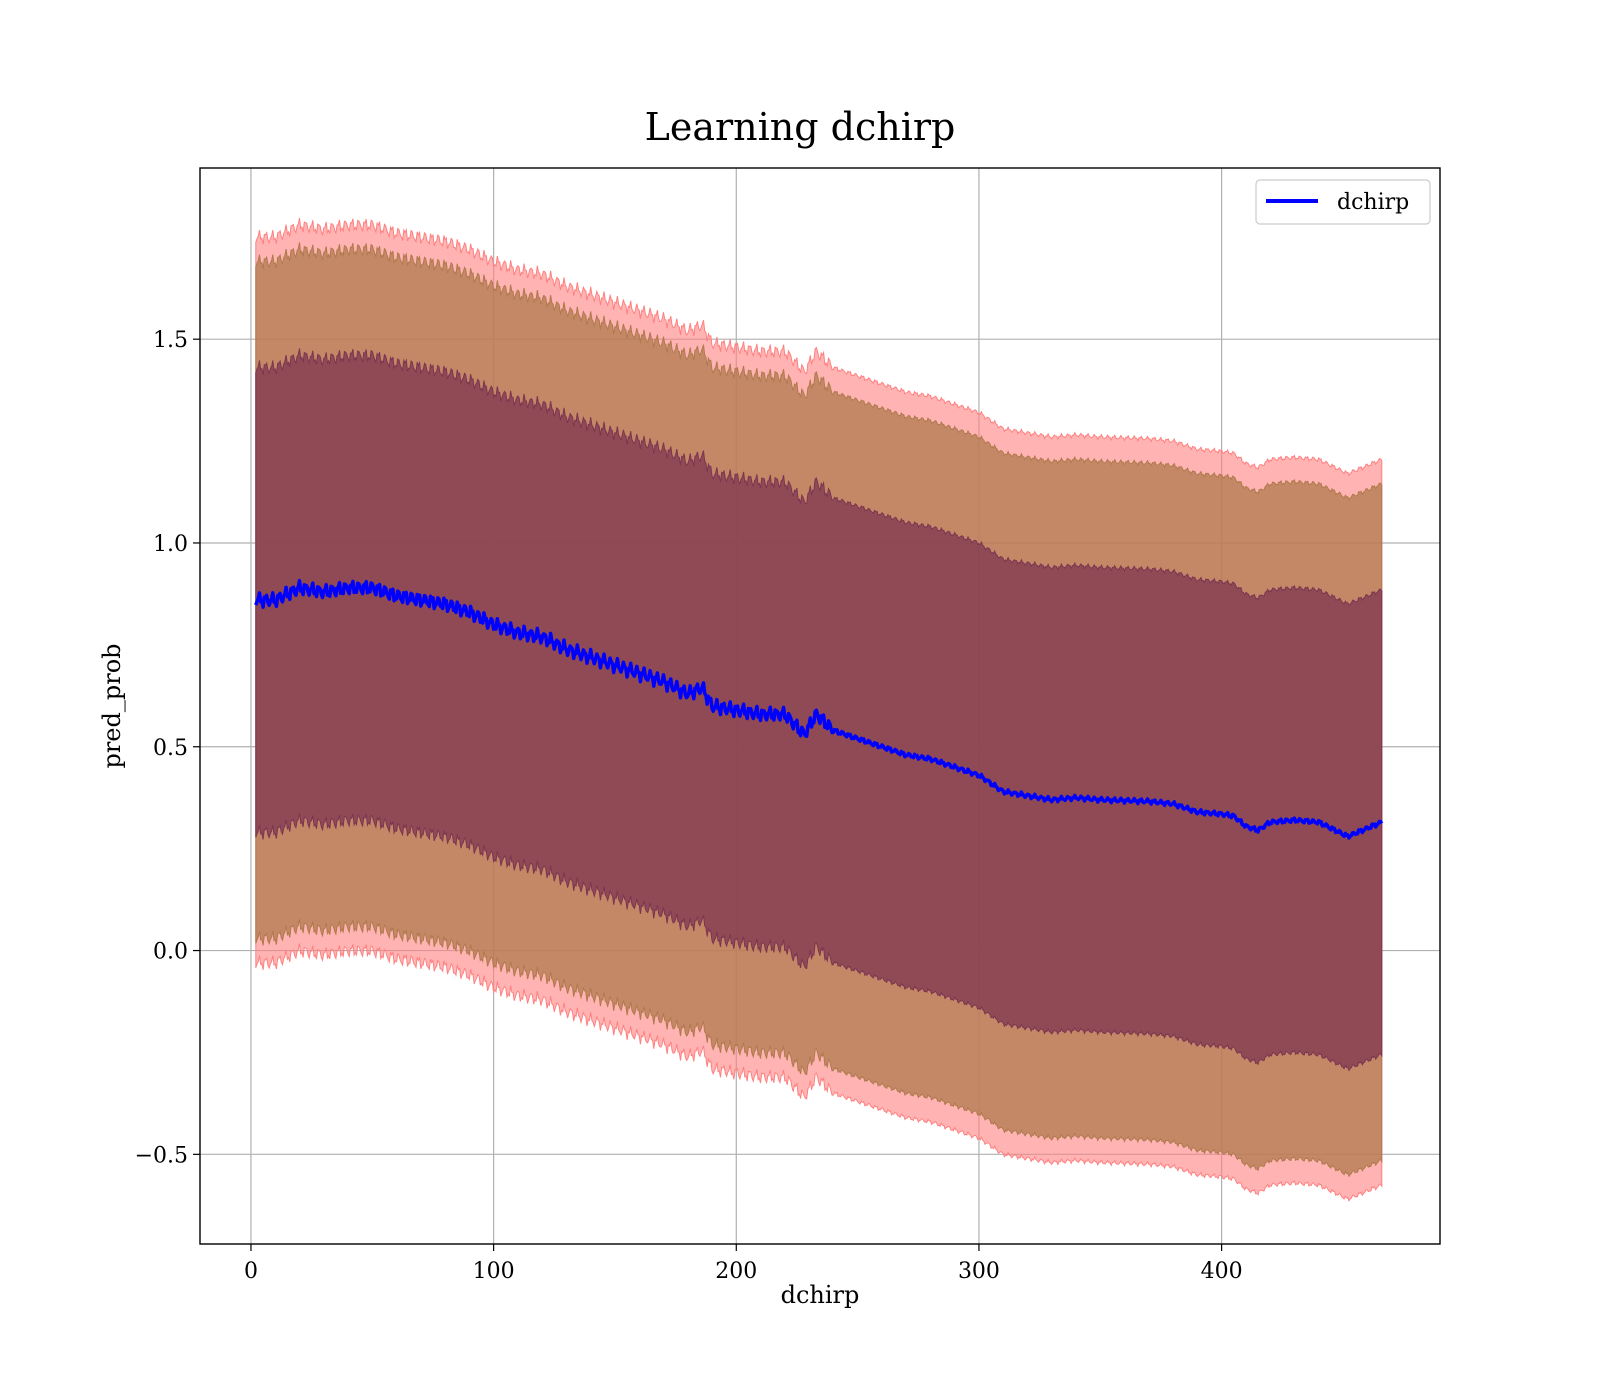 The height and width of the screenshot is (1400, 1600). Describe the element at coordinates (170, 952) in the screenshot. I see `y-tick-label: 0.0` at that location.